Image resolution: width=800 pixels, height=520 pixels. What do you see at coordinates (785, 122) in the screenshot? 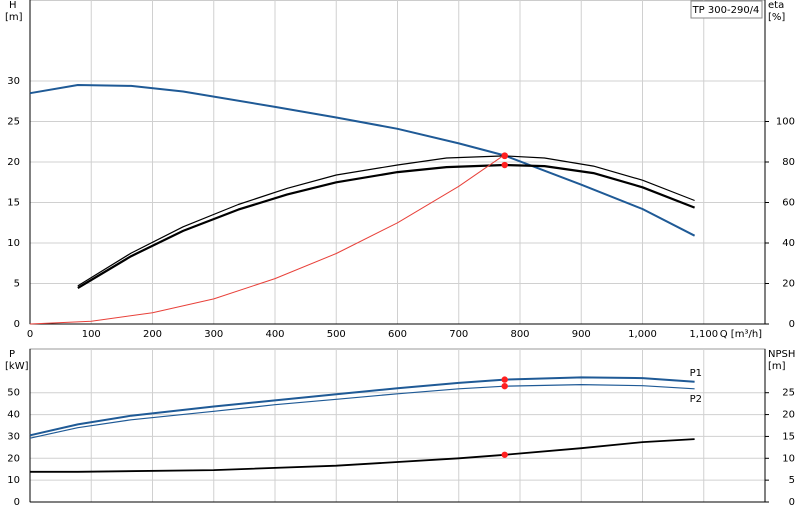
I see `y2-tick-label: 100` at bounding box center [785, 122].